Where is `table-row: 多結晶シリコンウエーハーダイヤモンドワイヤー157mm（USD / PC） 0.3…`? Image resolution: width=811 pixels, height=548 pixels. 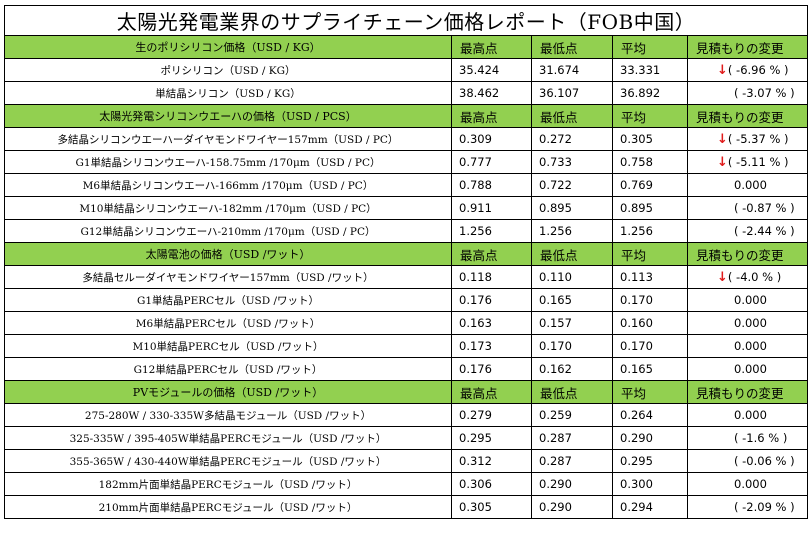
table-row: 多結晶シリコンウエーハーダイヤモンドワイヤー157mm（USD / PC） 0.3… is located at coordinates (406, 139).